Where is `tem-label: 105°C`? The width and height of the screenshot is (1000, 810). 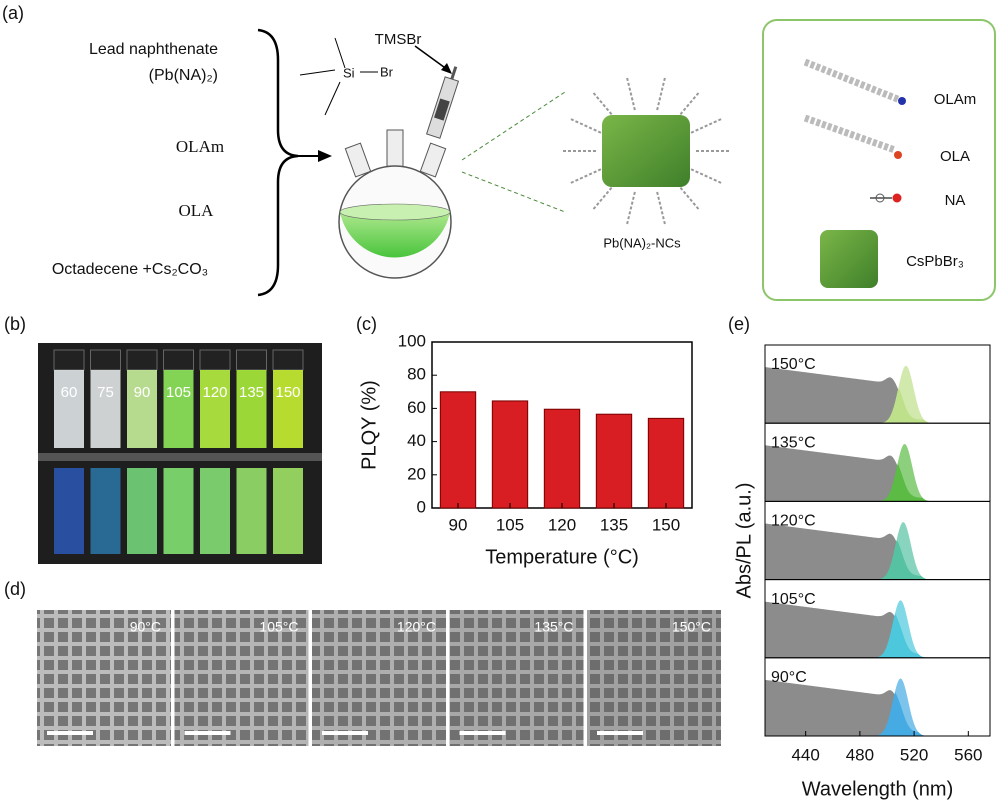
tem-label: 105°C is located at coordinates (278, 627).